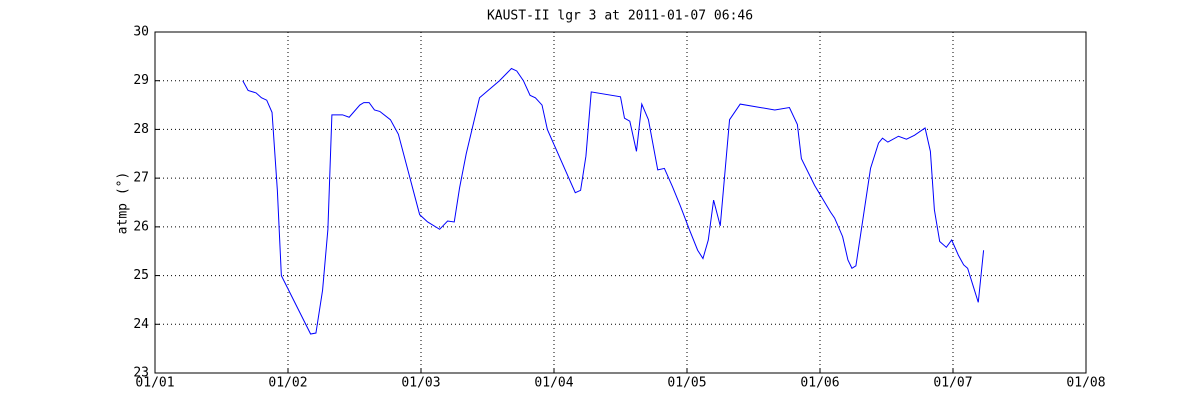 The image size is (1200, 420). Describe the element at coordinates (420, 383) in the screenshot. I see `x-tick-label: 01/03` at that location.